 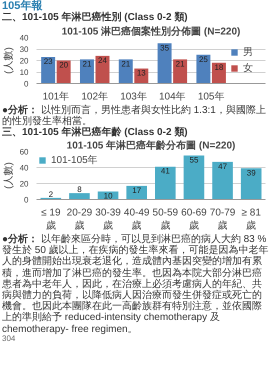 What do you see at coordinates (251, 173) in the screenshot?
I see `data-label: 39` at bounding box center [251, 173].